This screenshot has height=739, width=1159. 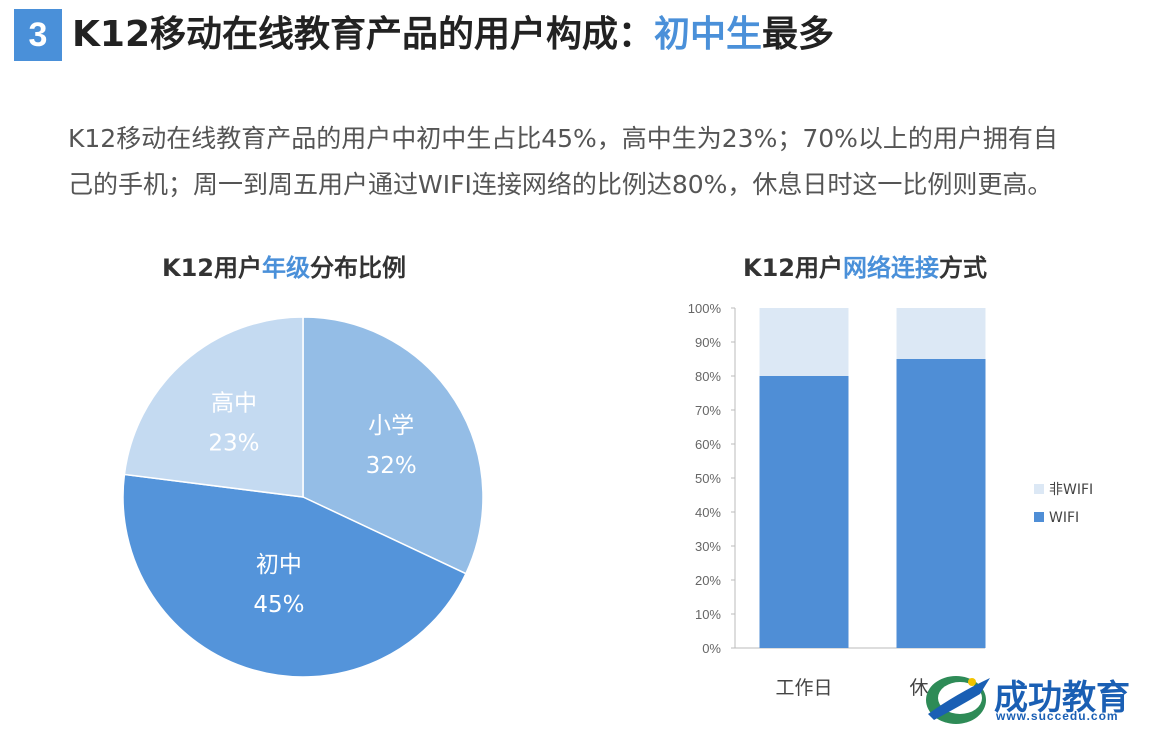 What do you see at coordinates (708, 478) in the screenshot?
I see `y-tick-label: 50%` at bounding box center [708, 478].